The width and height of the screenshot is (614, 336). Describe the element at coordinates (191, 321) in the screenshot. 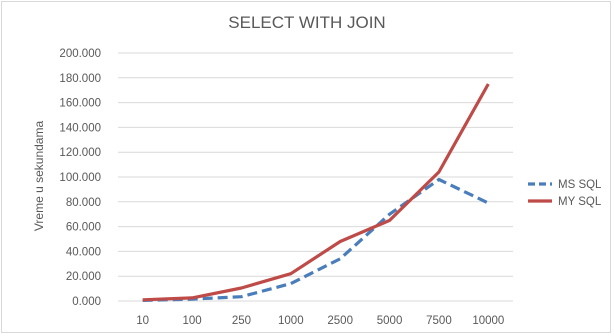

I see `x-tick-label: 100` at that location.